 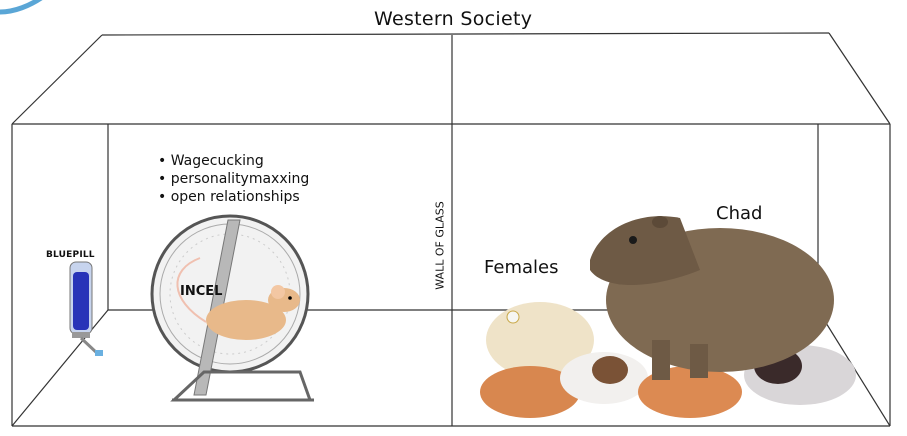 What do you see at coordinates (521, 267) in the screenshot?
I see `females-label: Females` at bounding box center [521, 267].